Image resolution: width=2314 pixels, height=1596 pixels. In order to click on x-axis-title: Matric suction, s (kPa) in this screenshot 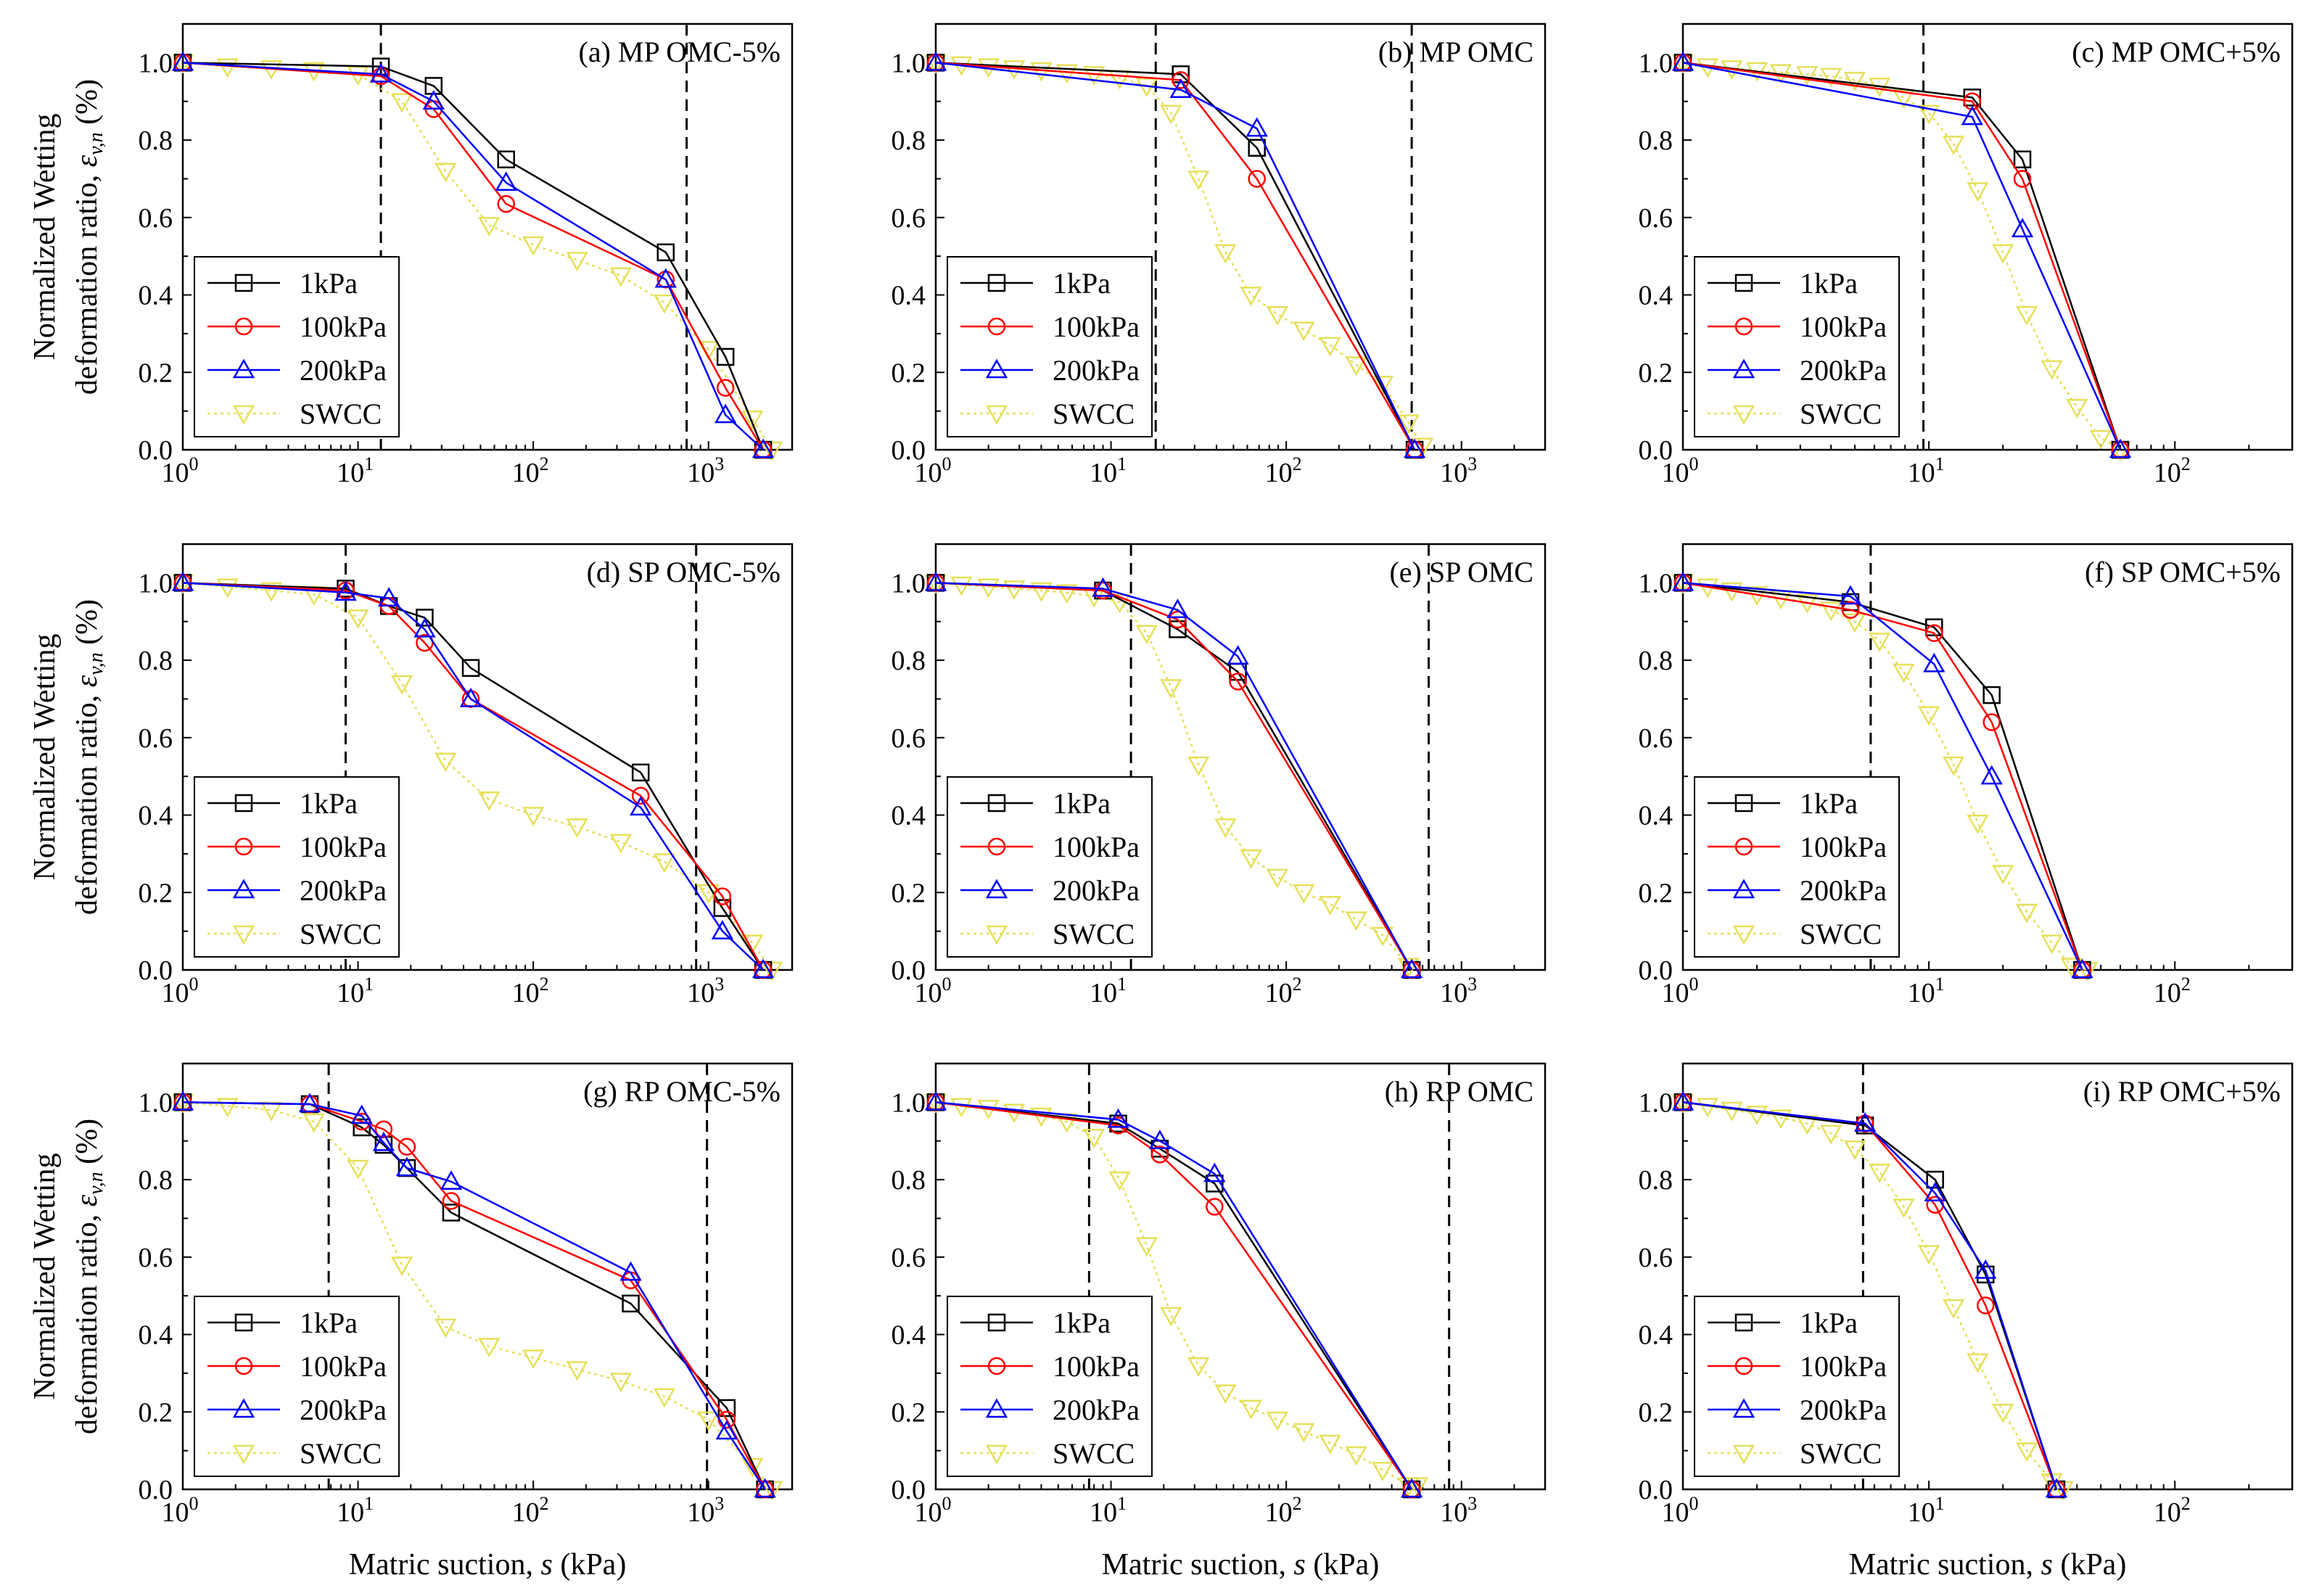, I will do `click(488, 1565)`.